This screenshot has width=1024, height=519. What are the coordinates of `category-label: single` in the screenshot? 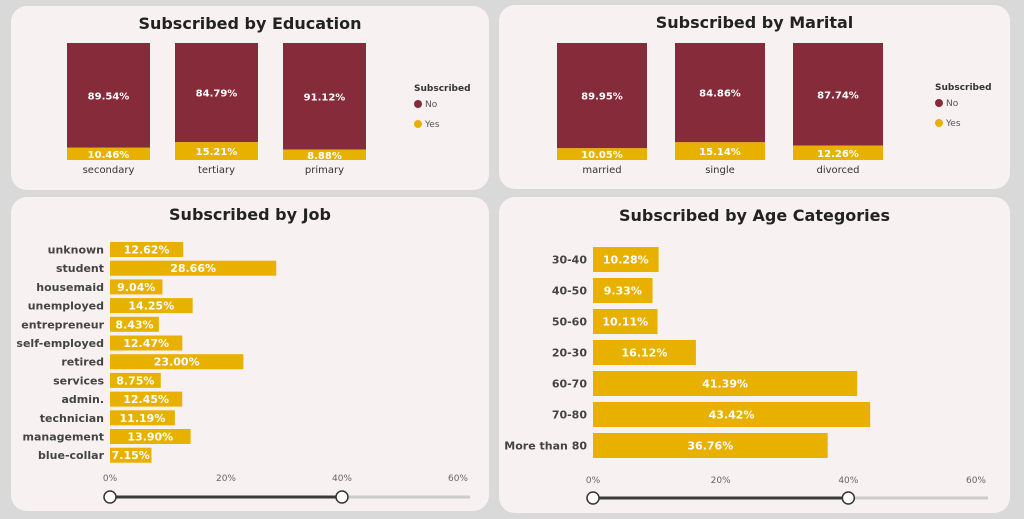 It's located at (720, 170).